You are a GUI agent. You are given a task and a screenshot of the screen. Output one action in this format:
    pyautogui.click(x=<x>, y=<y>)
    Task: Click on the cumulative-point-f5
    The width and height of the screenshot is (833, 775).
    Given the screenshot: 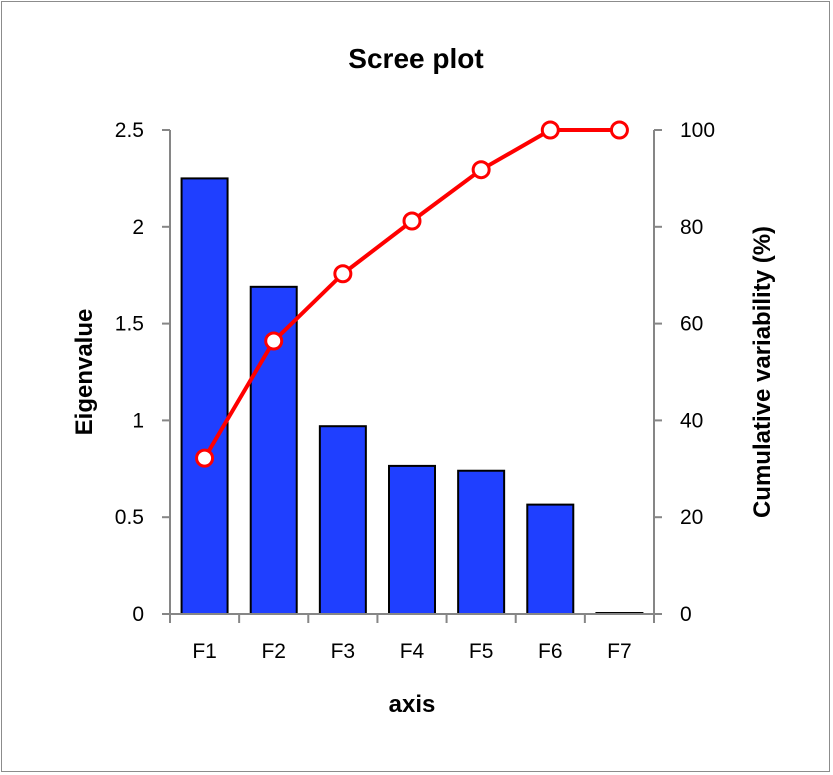 What is the action you would take?
    pyautogui.click(x=481, y=170)
    